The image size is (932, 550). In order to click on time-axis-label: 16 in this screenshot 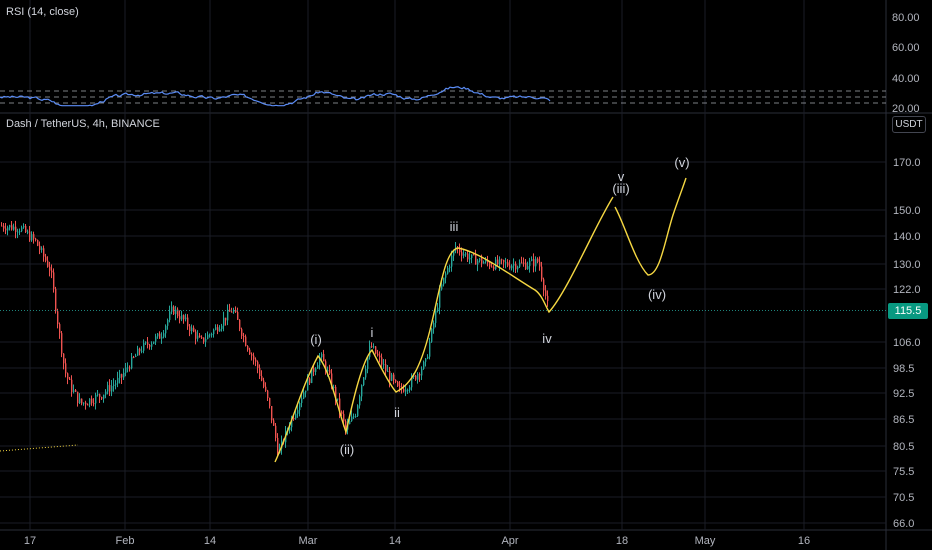, I will do `click(804, 541)`.